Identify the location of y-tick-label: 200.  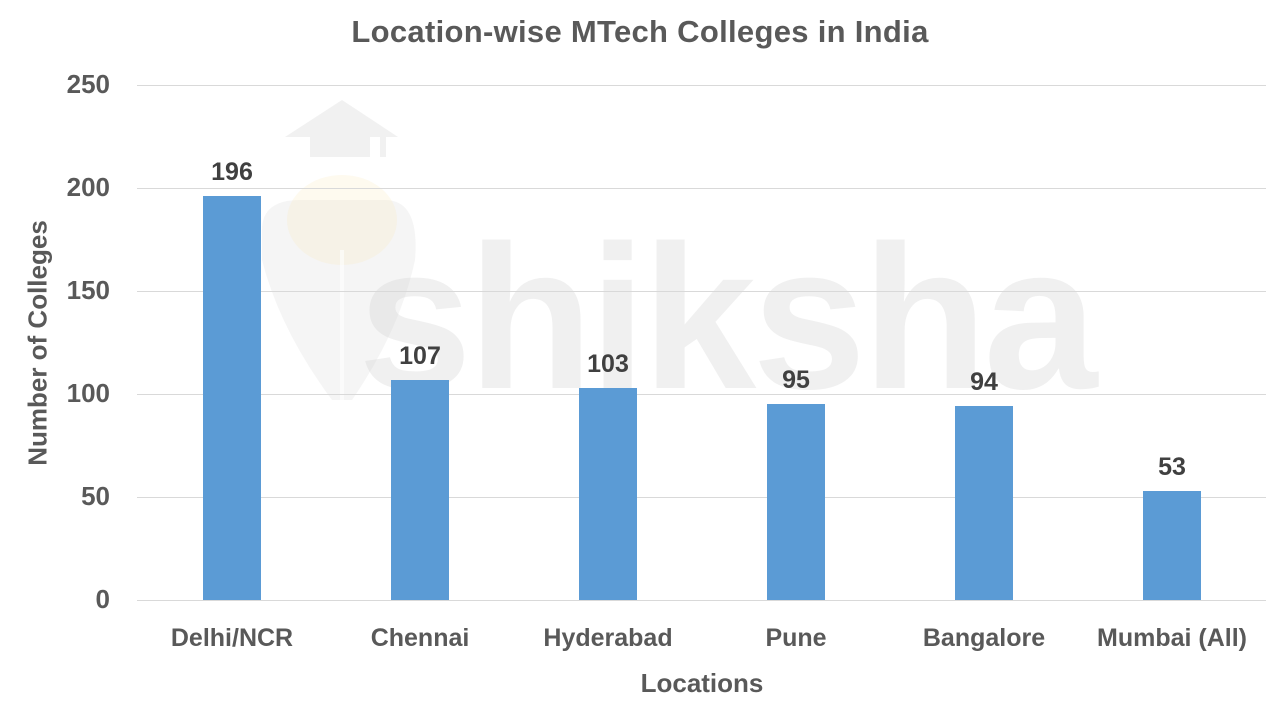
(88, 187).